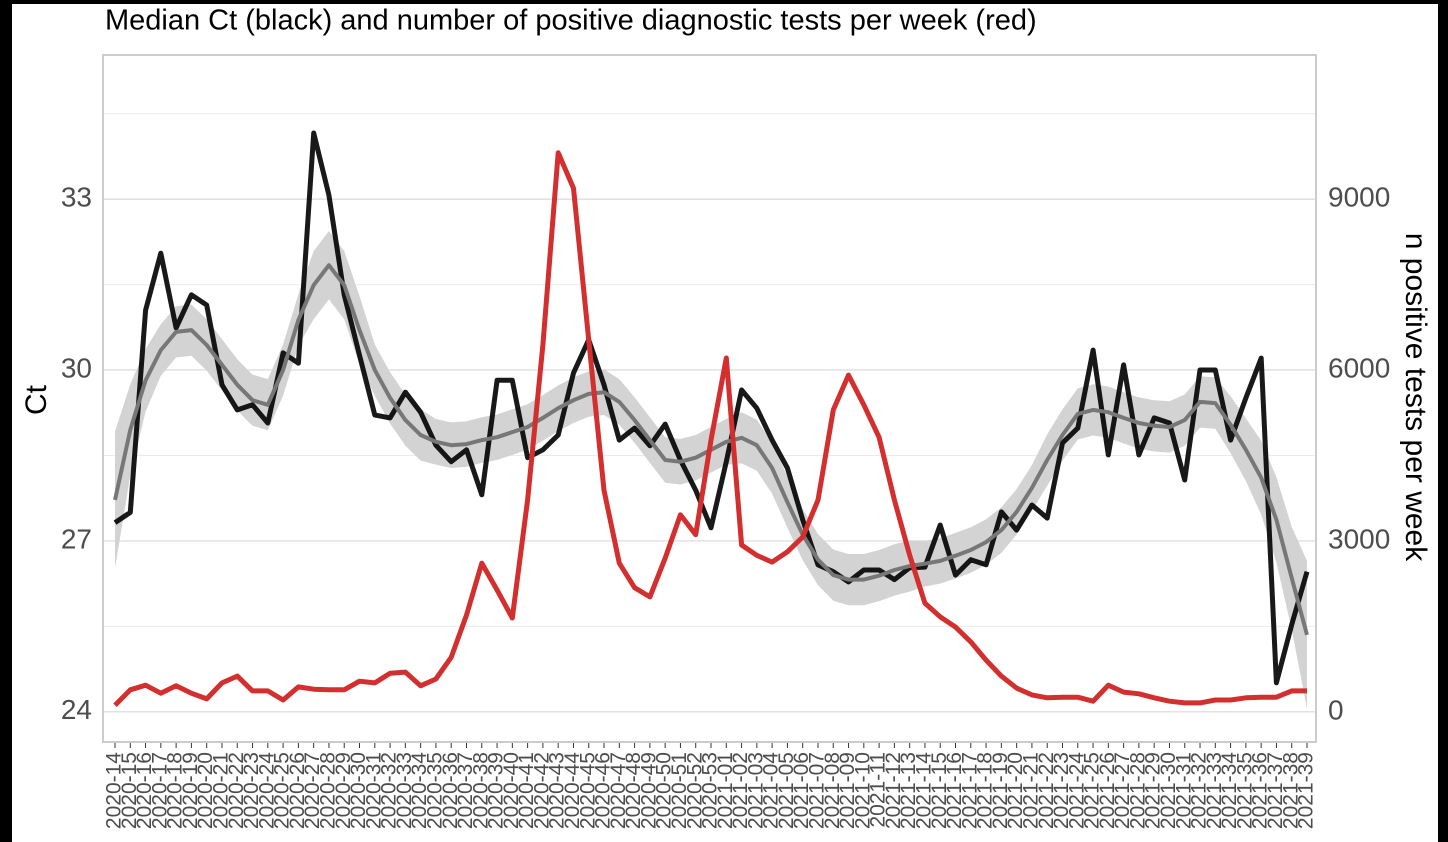 This screenshot has height=842, width=1448. Describe the element at coordinates (1275, 790) in the screenshot. I see `x-tick-label: 2021-37` at that location.